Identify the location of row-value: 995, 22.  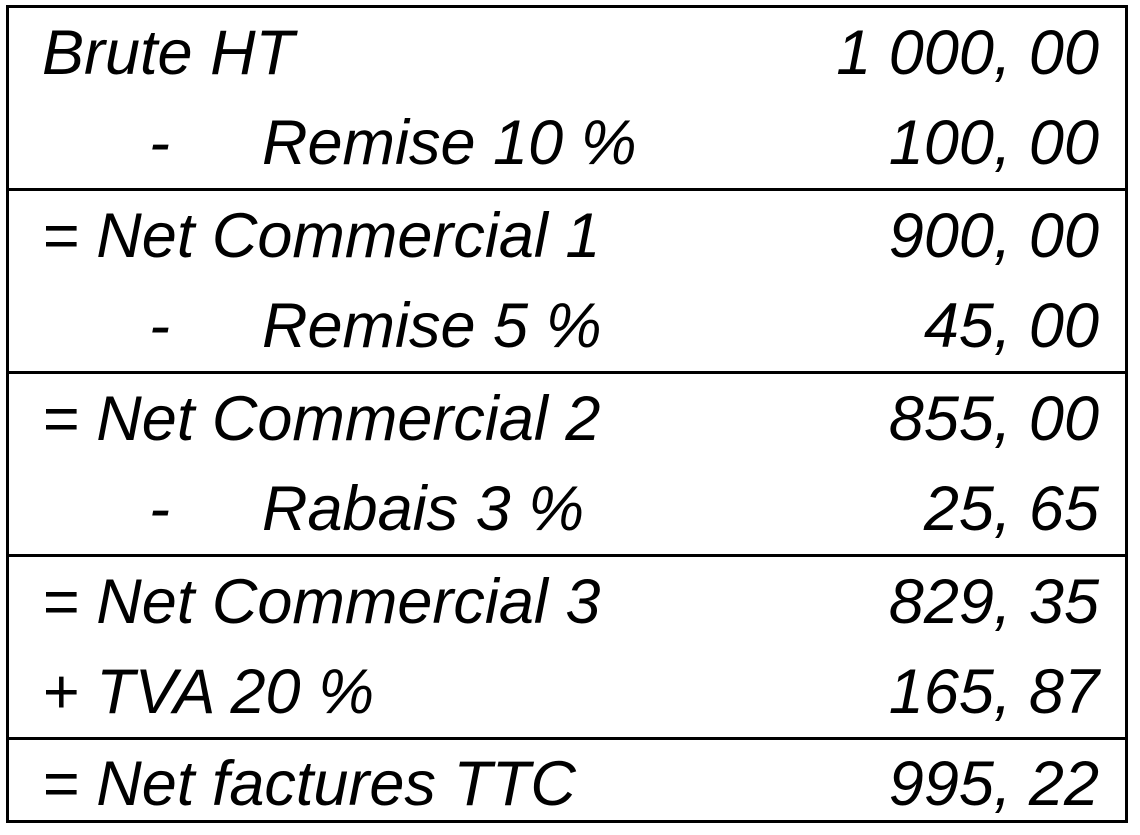
(993, 784).